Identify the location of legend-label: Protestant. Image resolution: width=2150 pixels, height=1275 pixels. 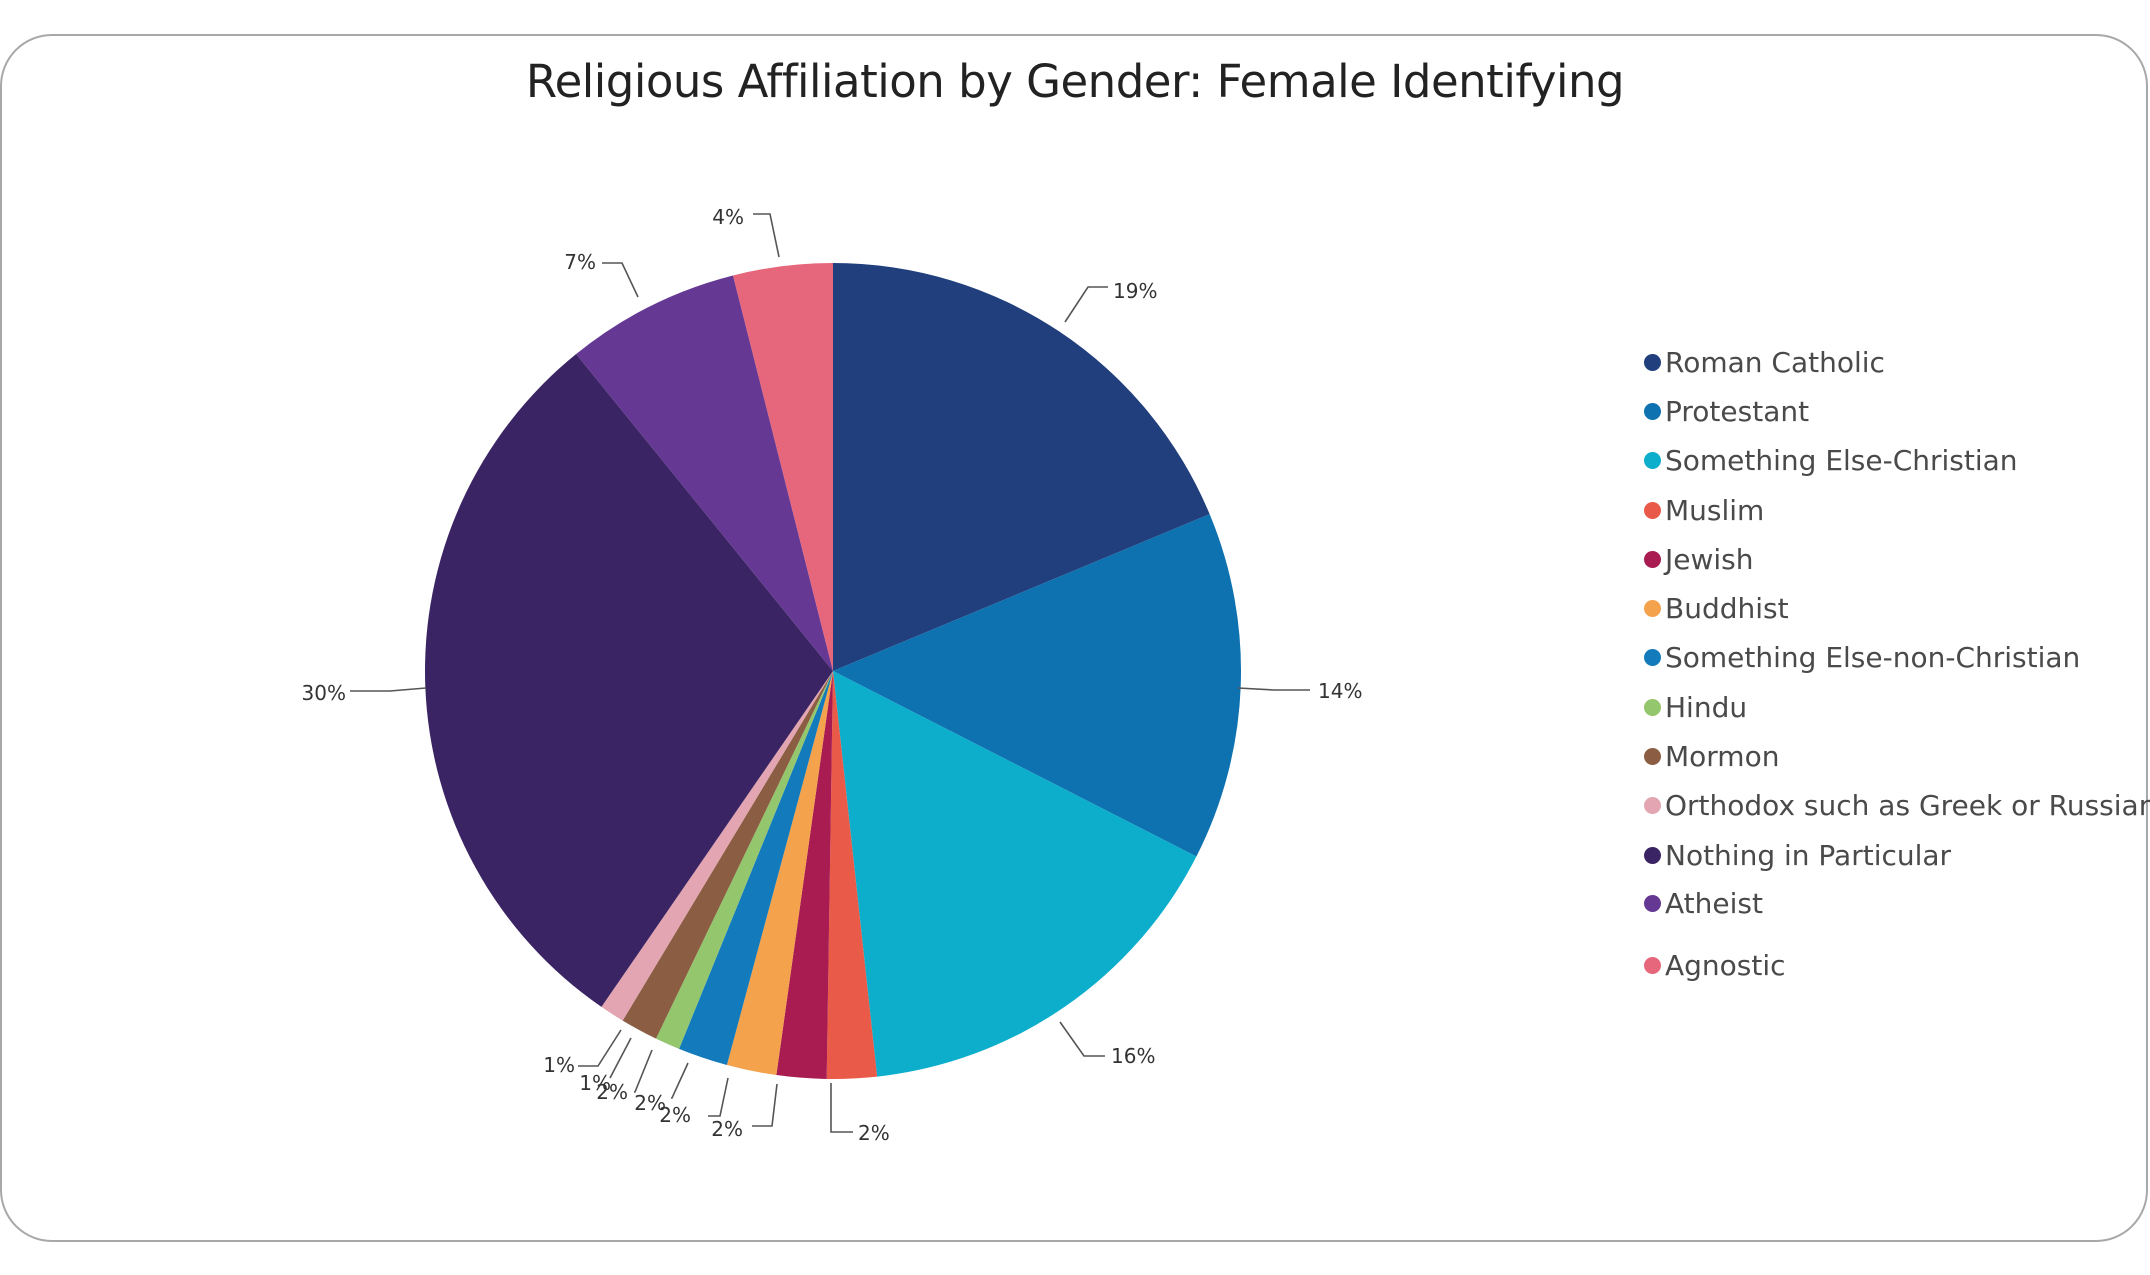
(1737, 411).